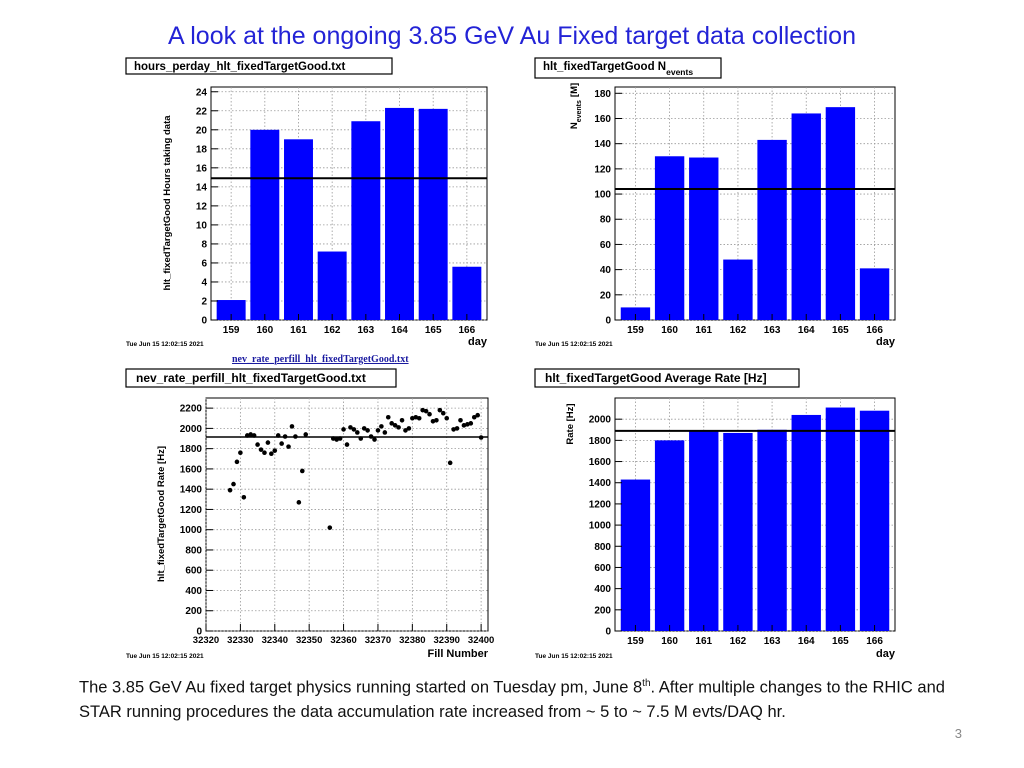  What do you see at coordinates (202, 130) in the screenshot?
I see `y-tick-label: 20` at bounding box center [202, 130].